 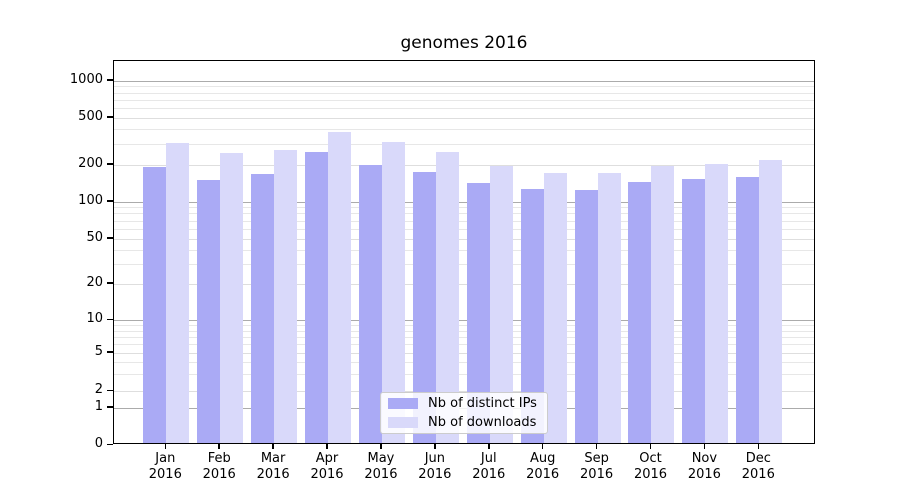 What do you see at coordinates (98, 351) in the screenshot?
I see `y-tick-label-5: 5` at bounding box center [98, 351].